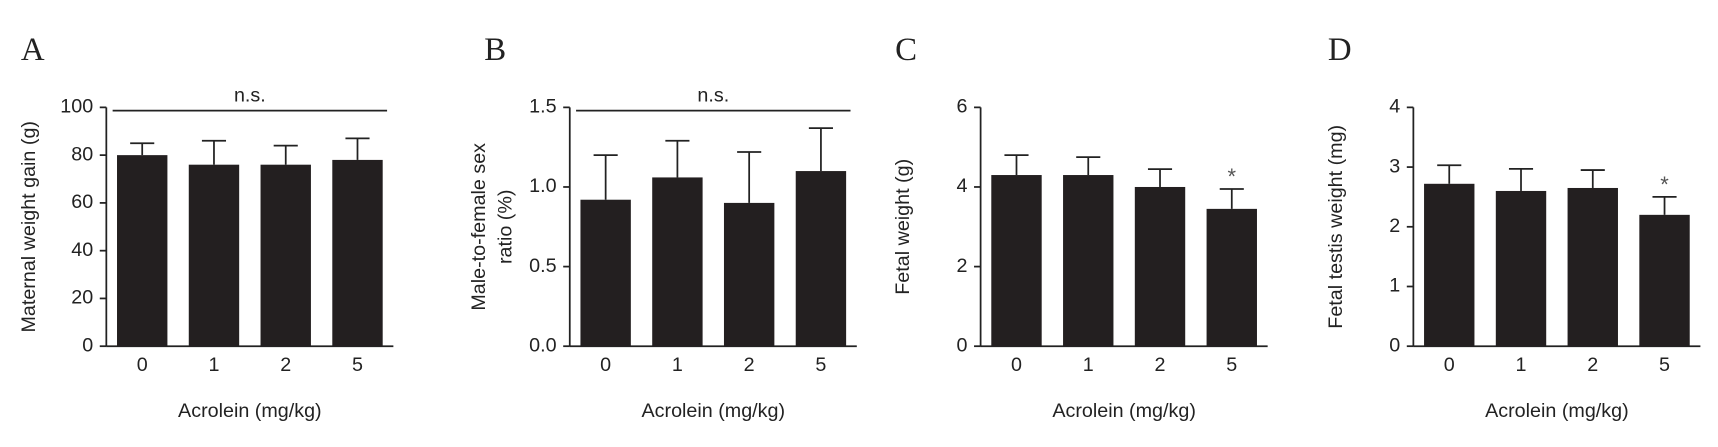 The width and height of the screenshot is (1718, 447). What do you see at coordinates (542, 345) in the screenshot?
I see `y-tick-label: 0.0` at bounding box center [542, 345].